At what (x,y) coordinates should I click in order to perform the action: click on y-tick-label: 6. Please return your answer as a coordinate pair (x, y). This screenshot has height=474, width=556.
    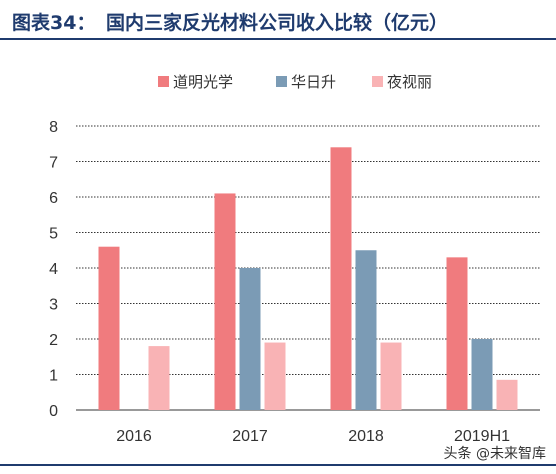
    Looking at the image, I should click on (53, 198).